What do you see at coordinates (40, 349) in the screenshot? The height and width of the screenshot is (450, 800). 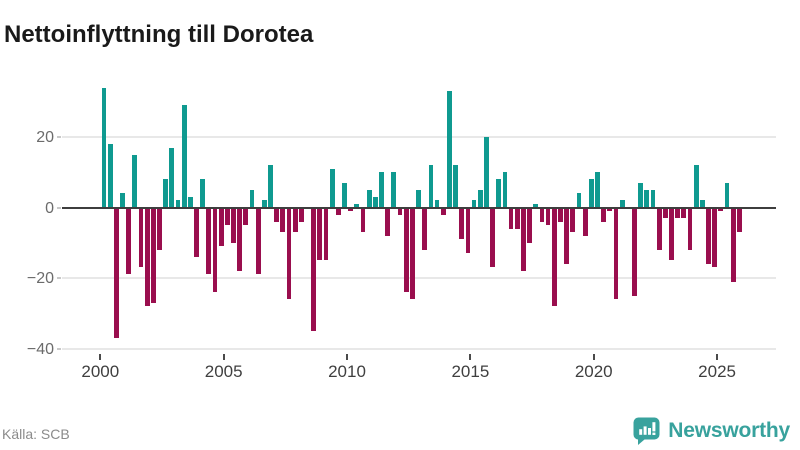 I see `y-axis-label: −40` at bounding box center [40, 349].